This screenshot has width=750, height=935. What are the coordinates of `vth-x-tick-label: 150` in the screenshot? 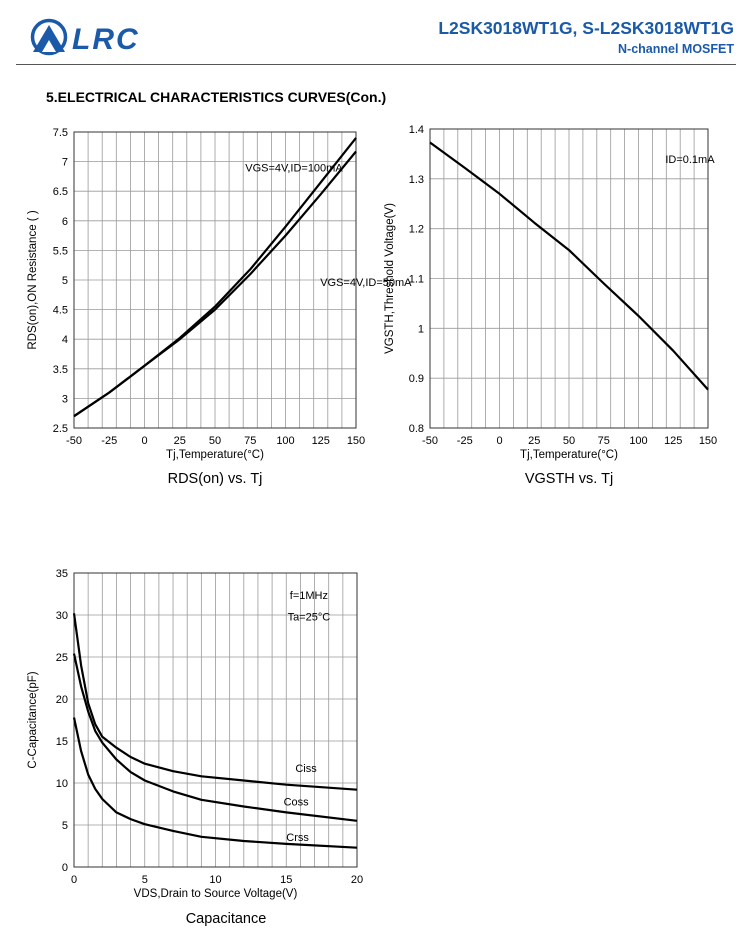 It's located at (708, 441).